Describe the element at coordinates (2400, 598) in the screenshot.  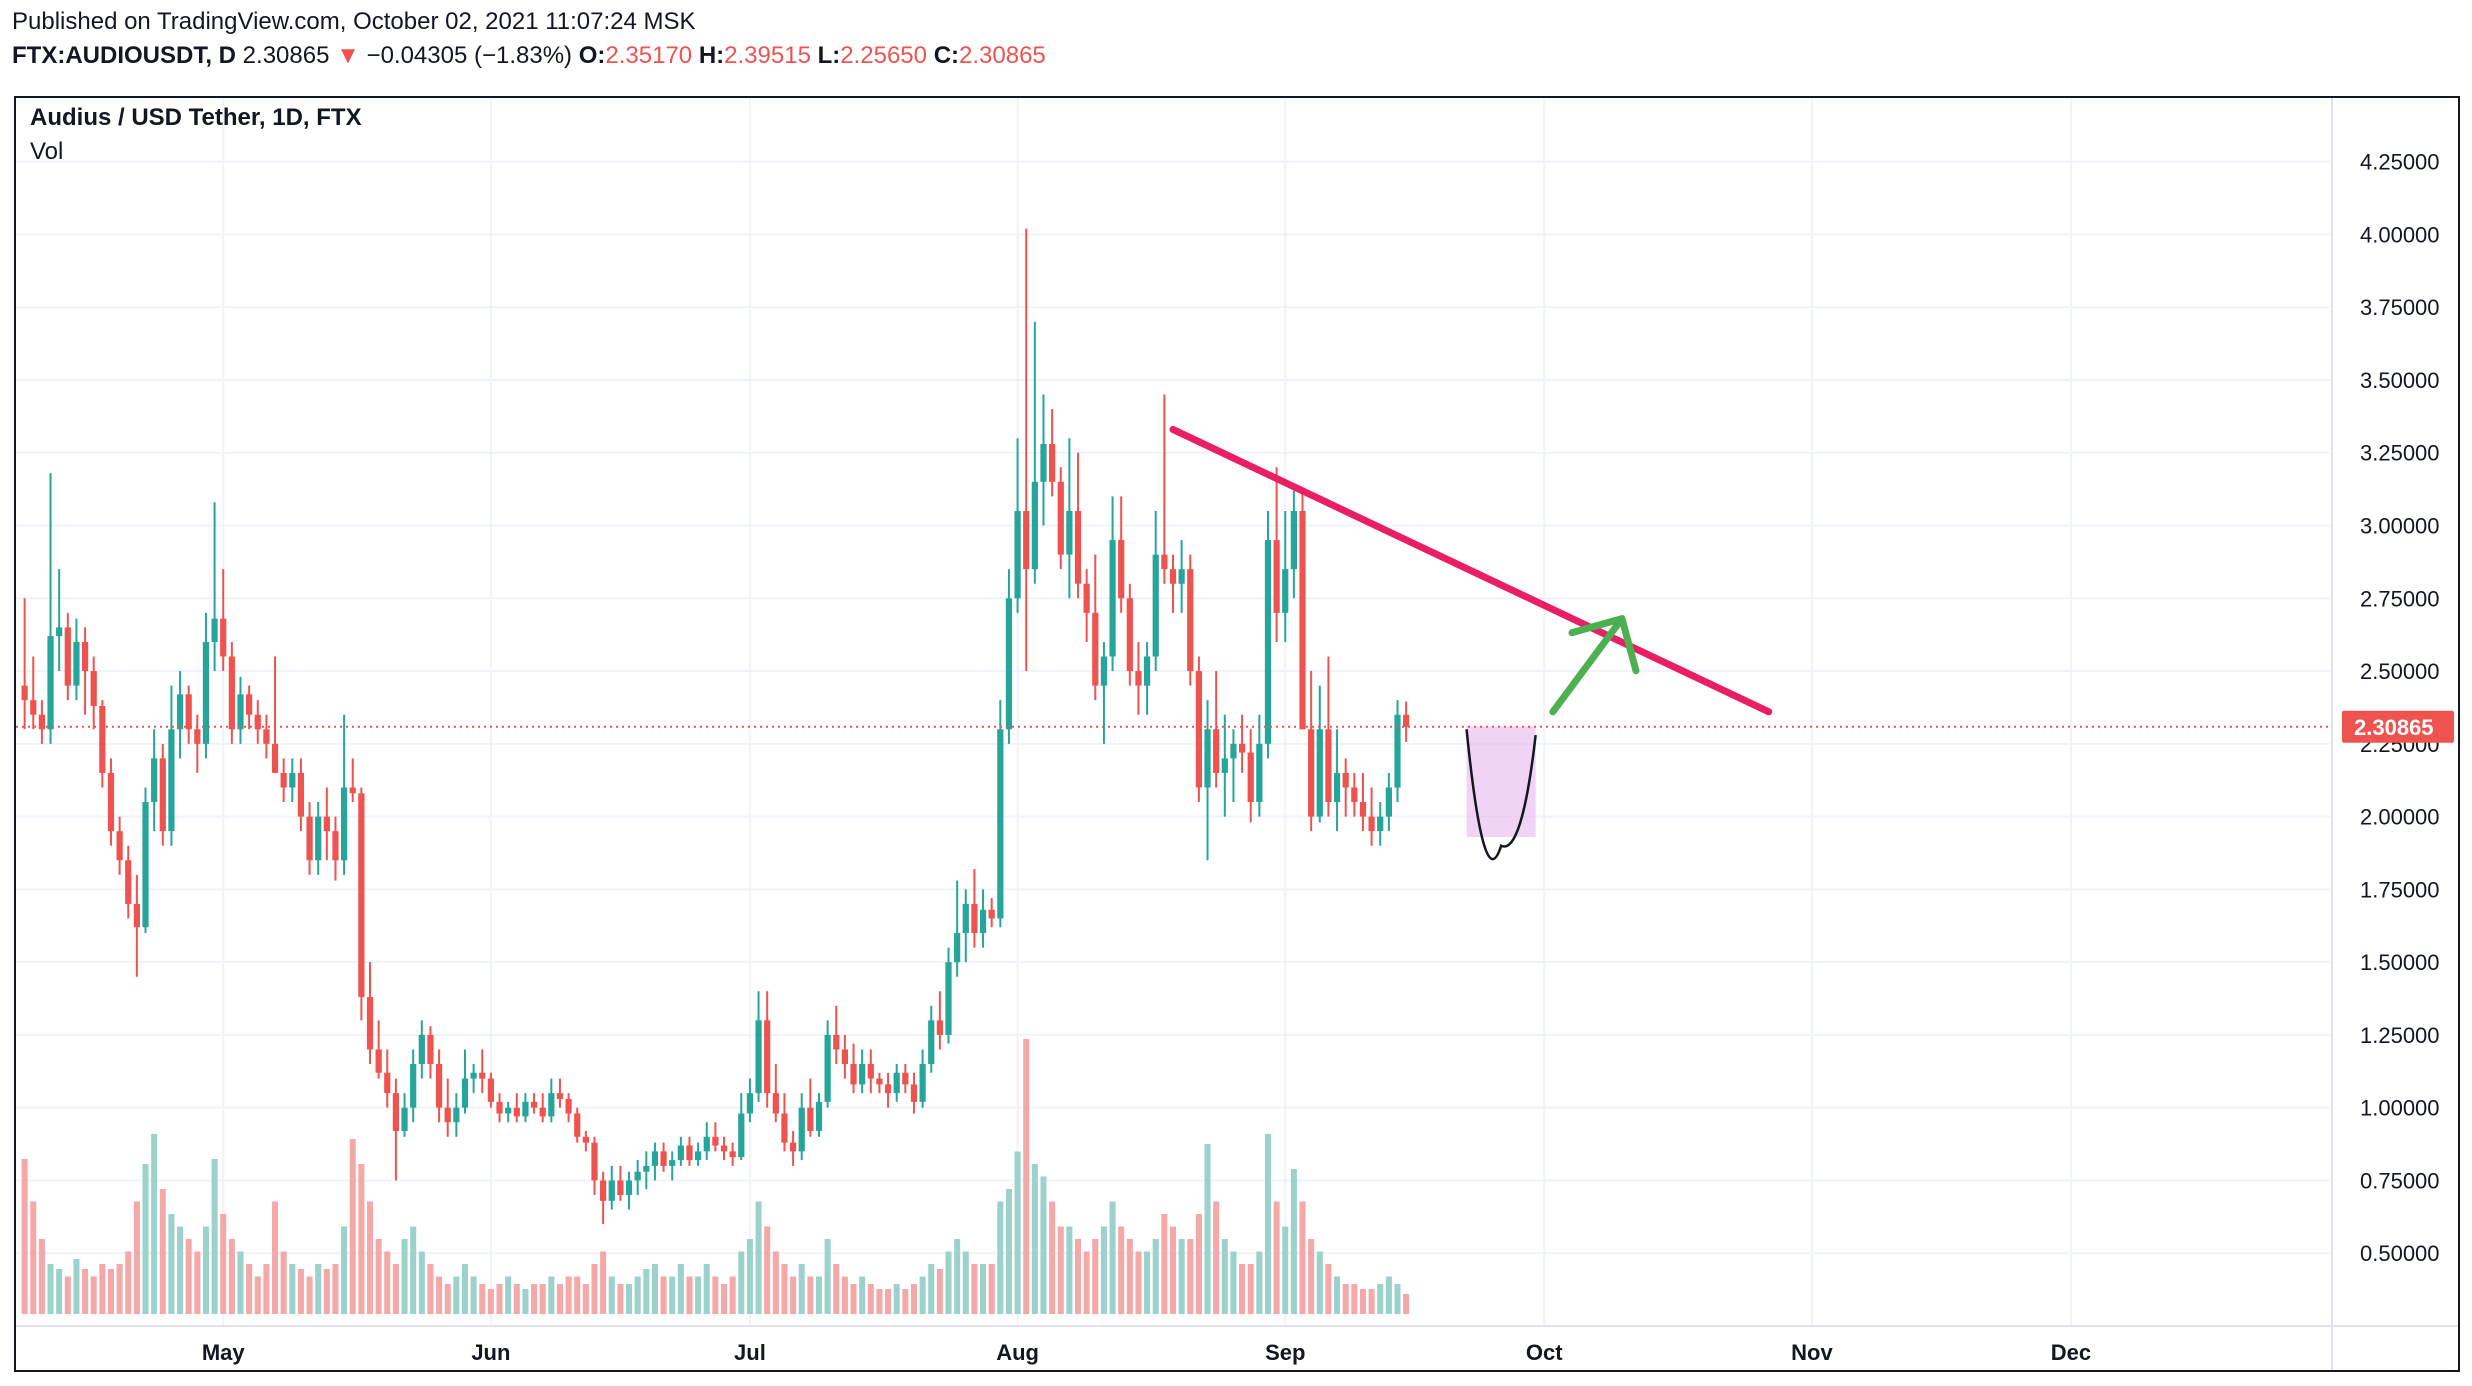
I see `y-tick-label: 2.75000` at that location.